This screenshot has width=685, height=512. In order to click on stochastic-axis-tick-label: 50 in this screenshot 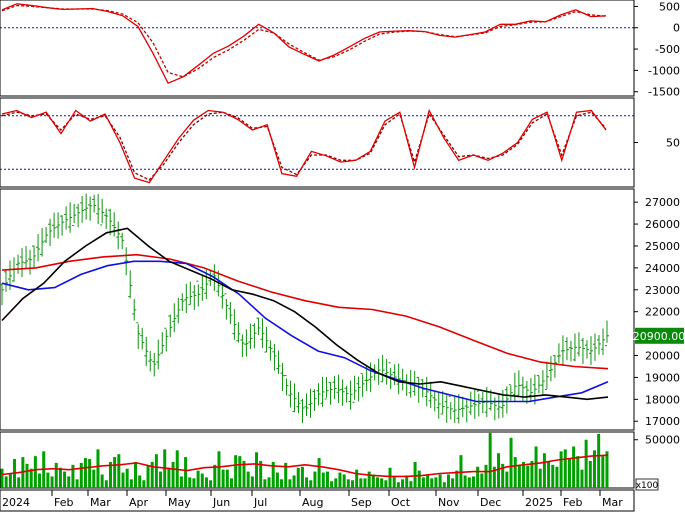, I will do `click(673, 143)`.